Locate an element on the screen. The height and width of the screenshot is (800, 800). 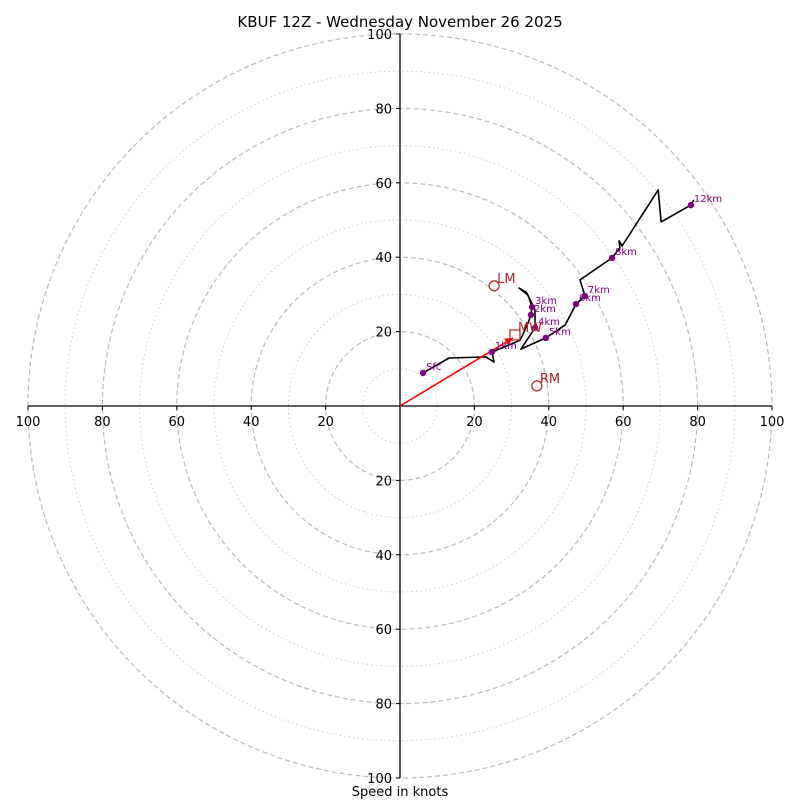
chart-title: KBUF 12Z - Wednesday November 26 2025 is located at coordinates (399, 22).